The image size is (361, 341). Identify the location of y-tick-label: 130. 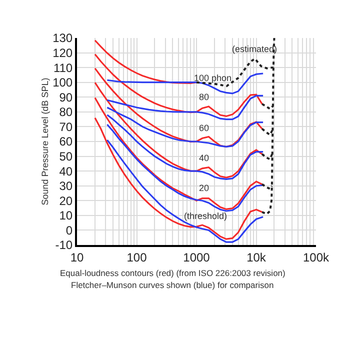
(62, 38).